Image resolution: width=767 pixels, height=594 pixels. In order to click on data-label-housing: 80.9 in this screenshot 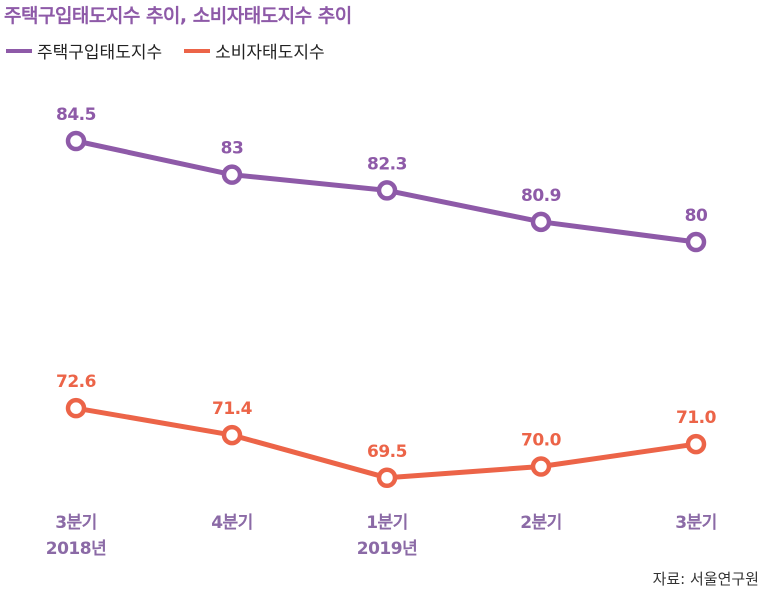, I will do `click(541, 196)`.